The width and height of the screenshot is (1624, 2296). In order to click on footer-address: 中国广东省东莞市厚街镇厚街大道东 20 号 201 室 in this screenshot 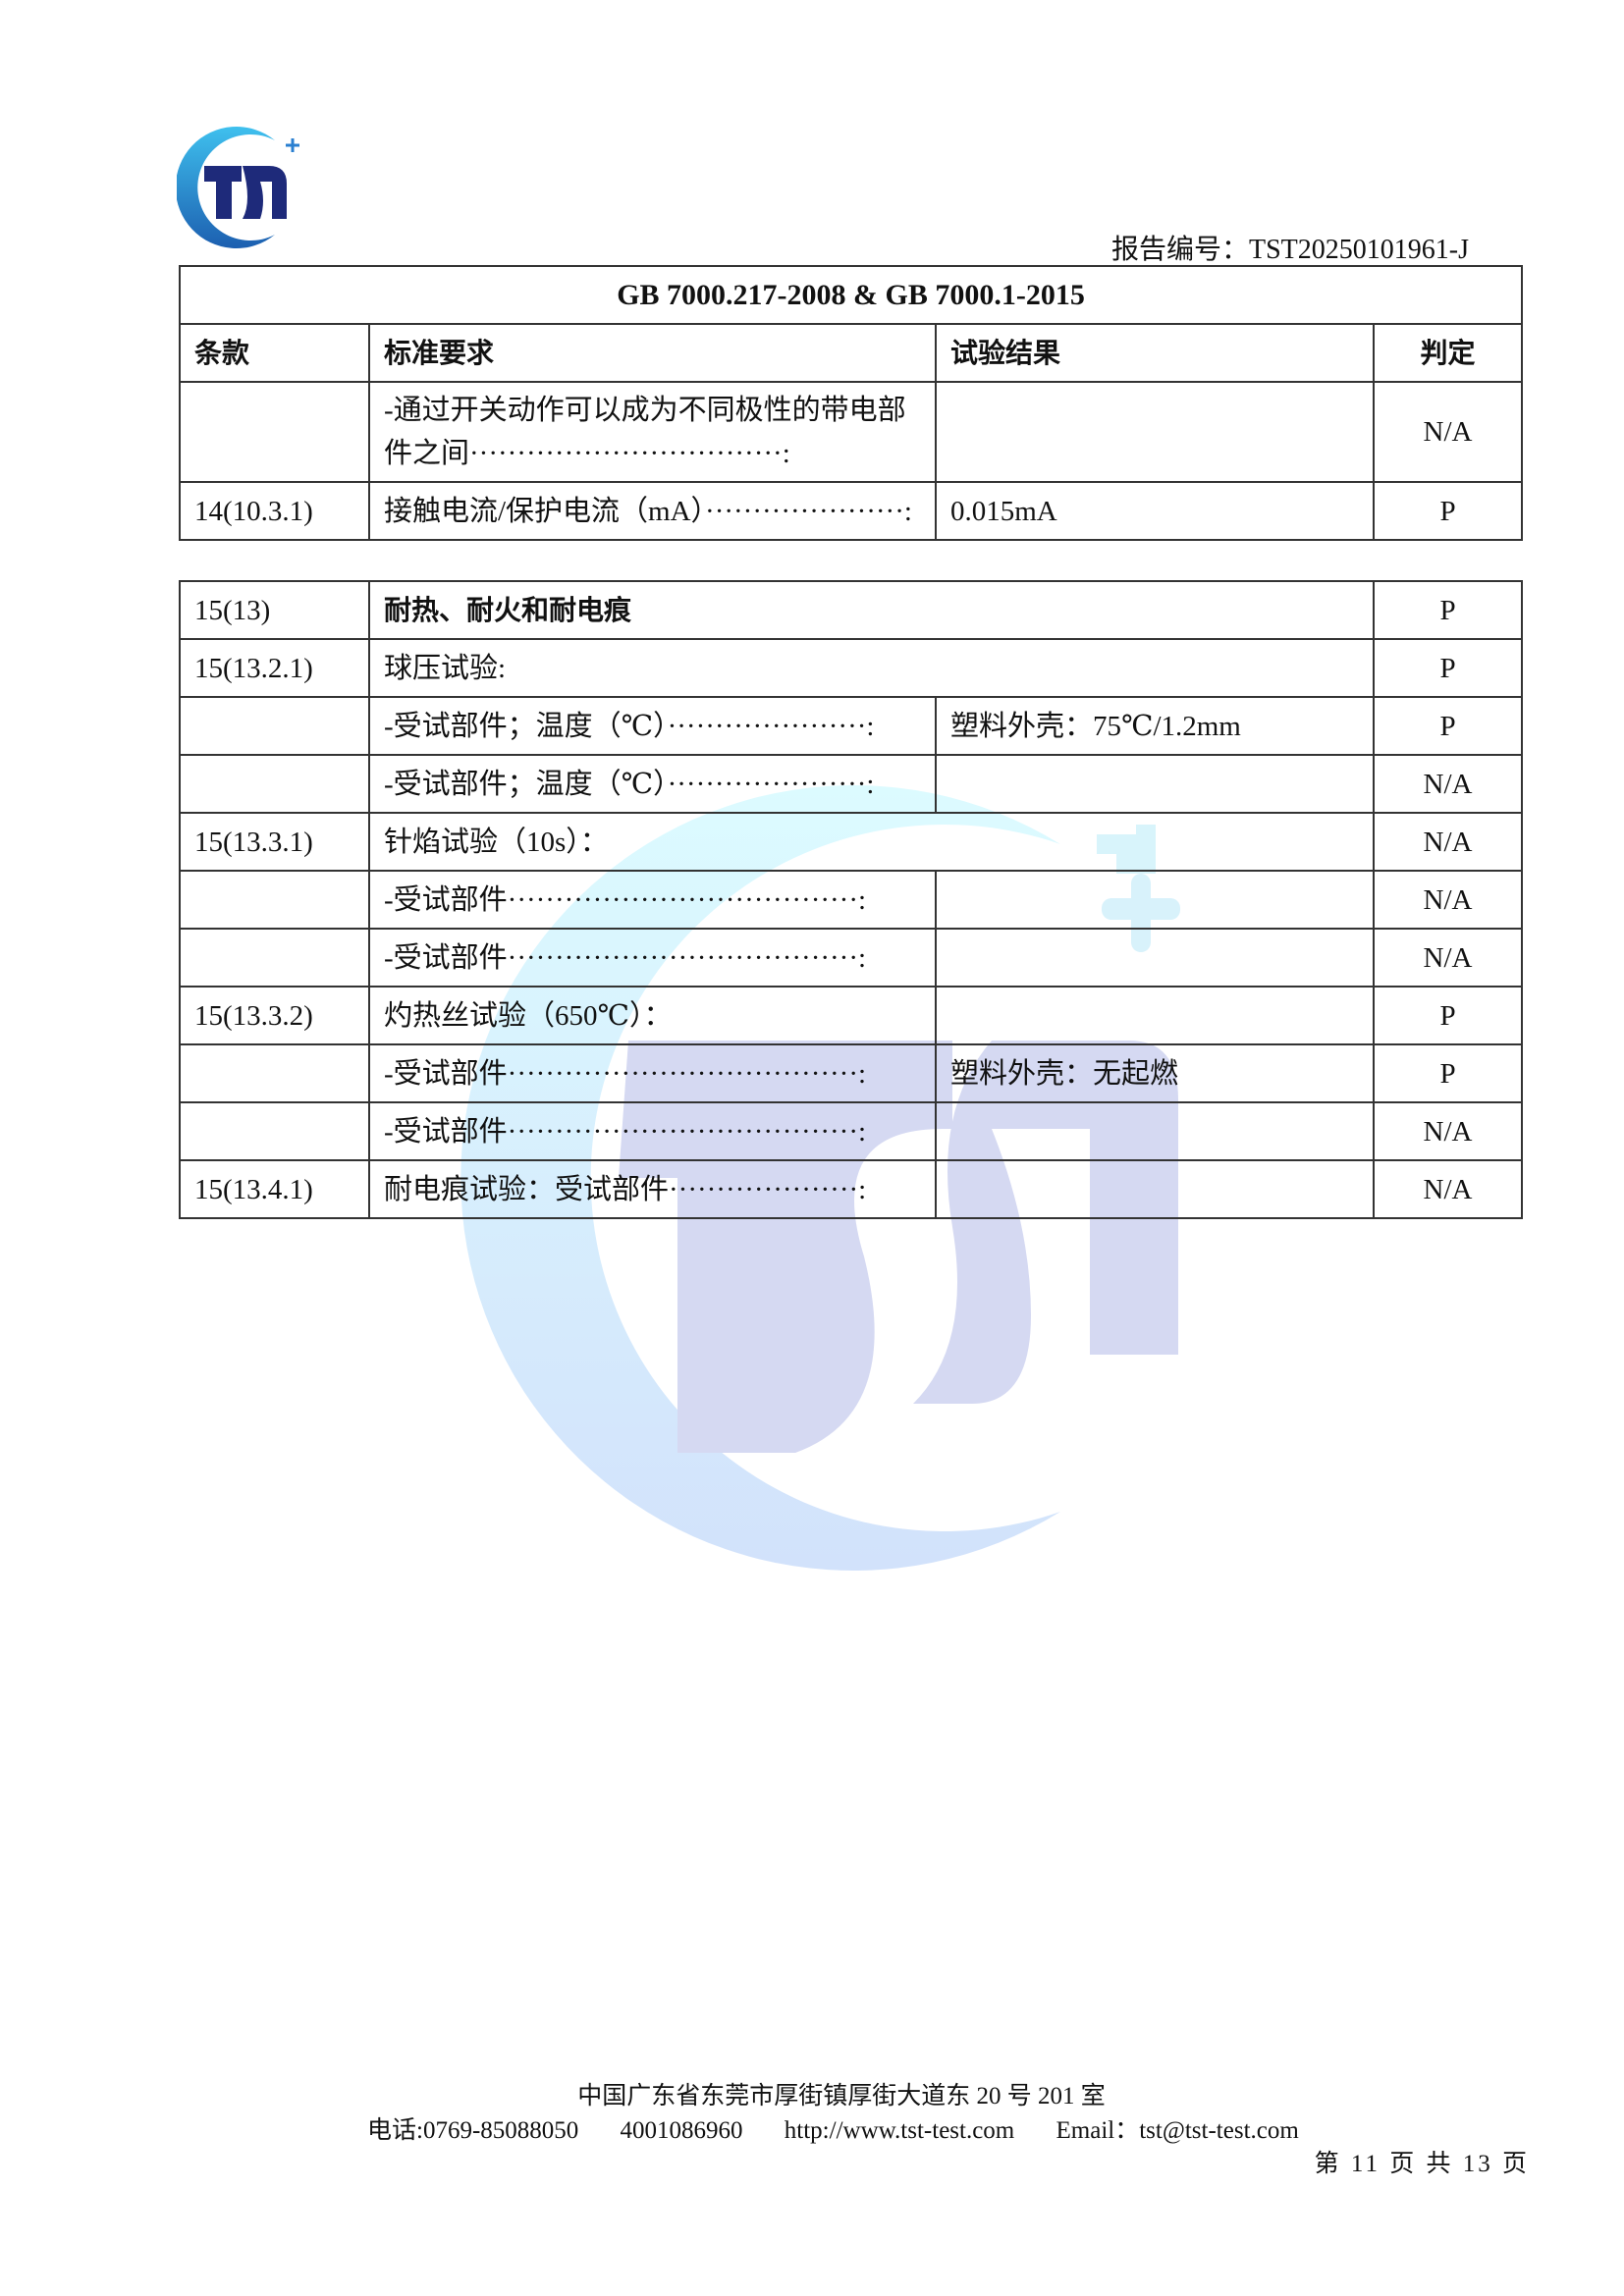, I will do `click(841, 2096)`.